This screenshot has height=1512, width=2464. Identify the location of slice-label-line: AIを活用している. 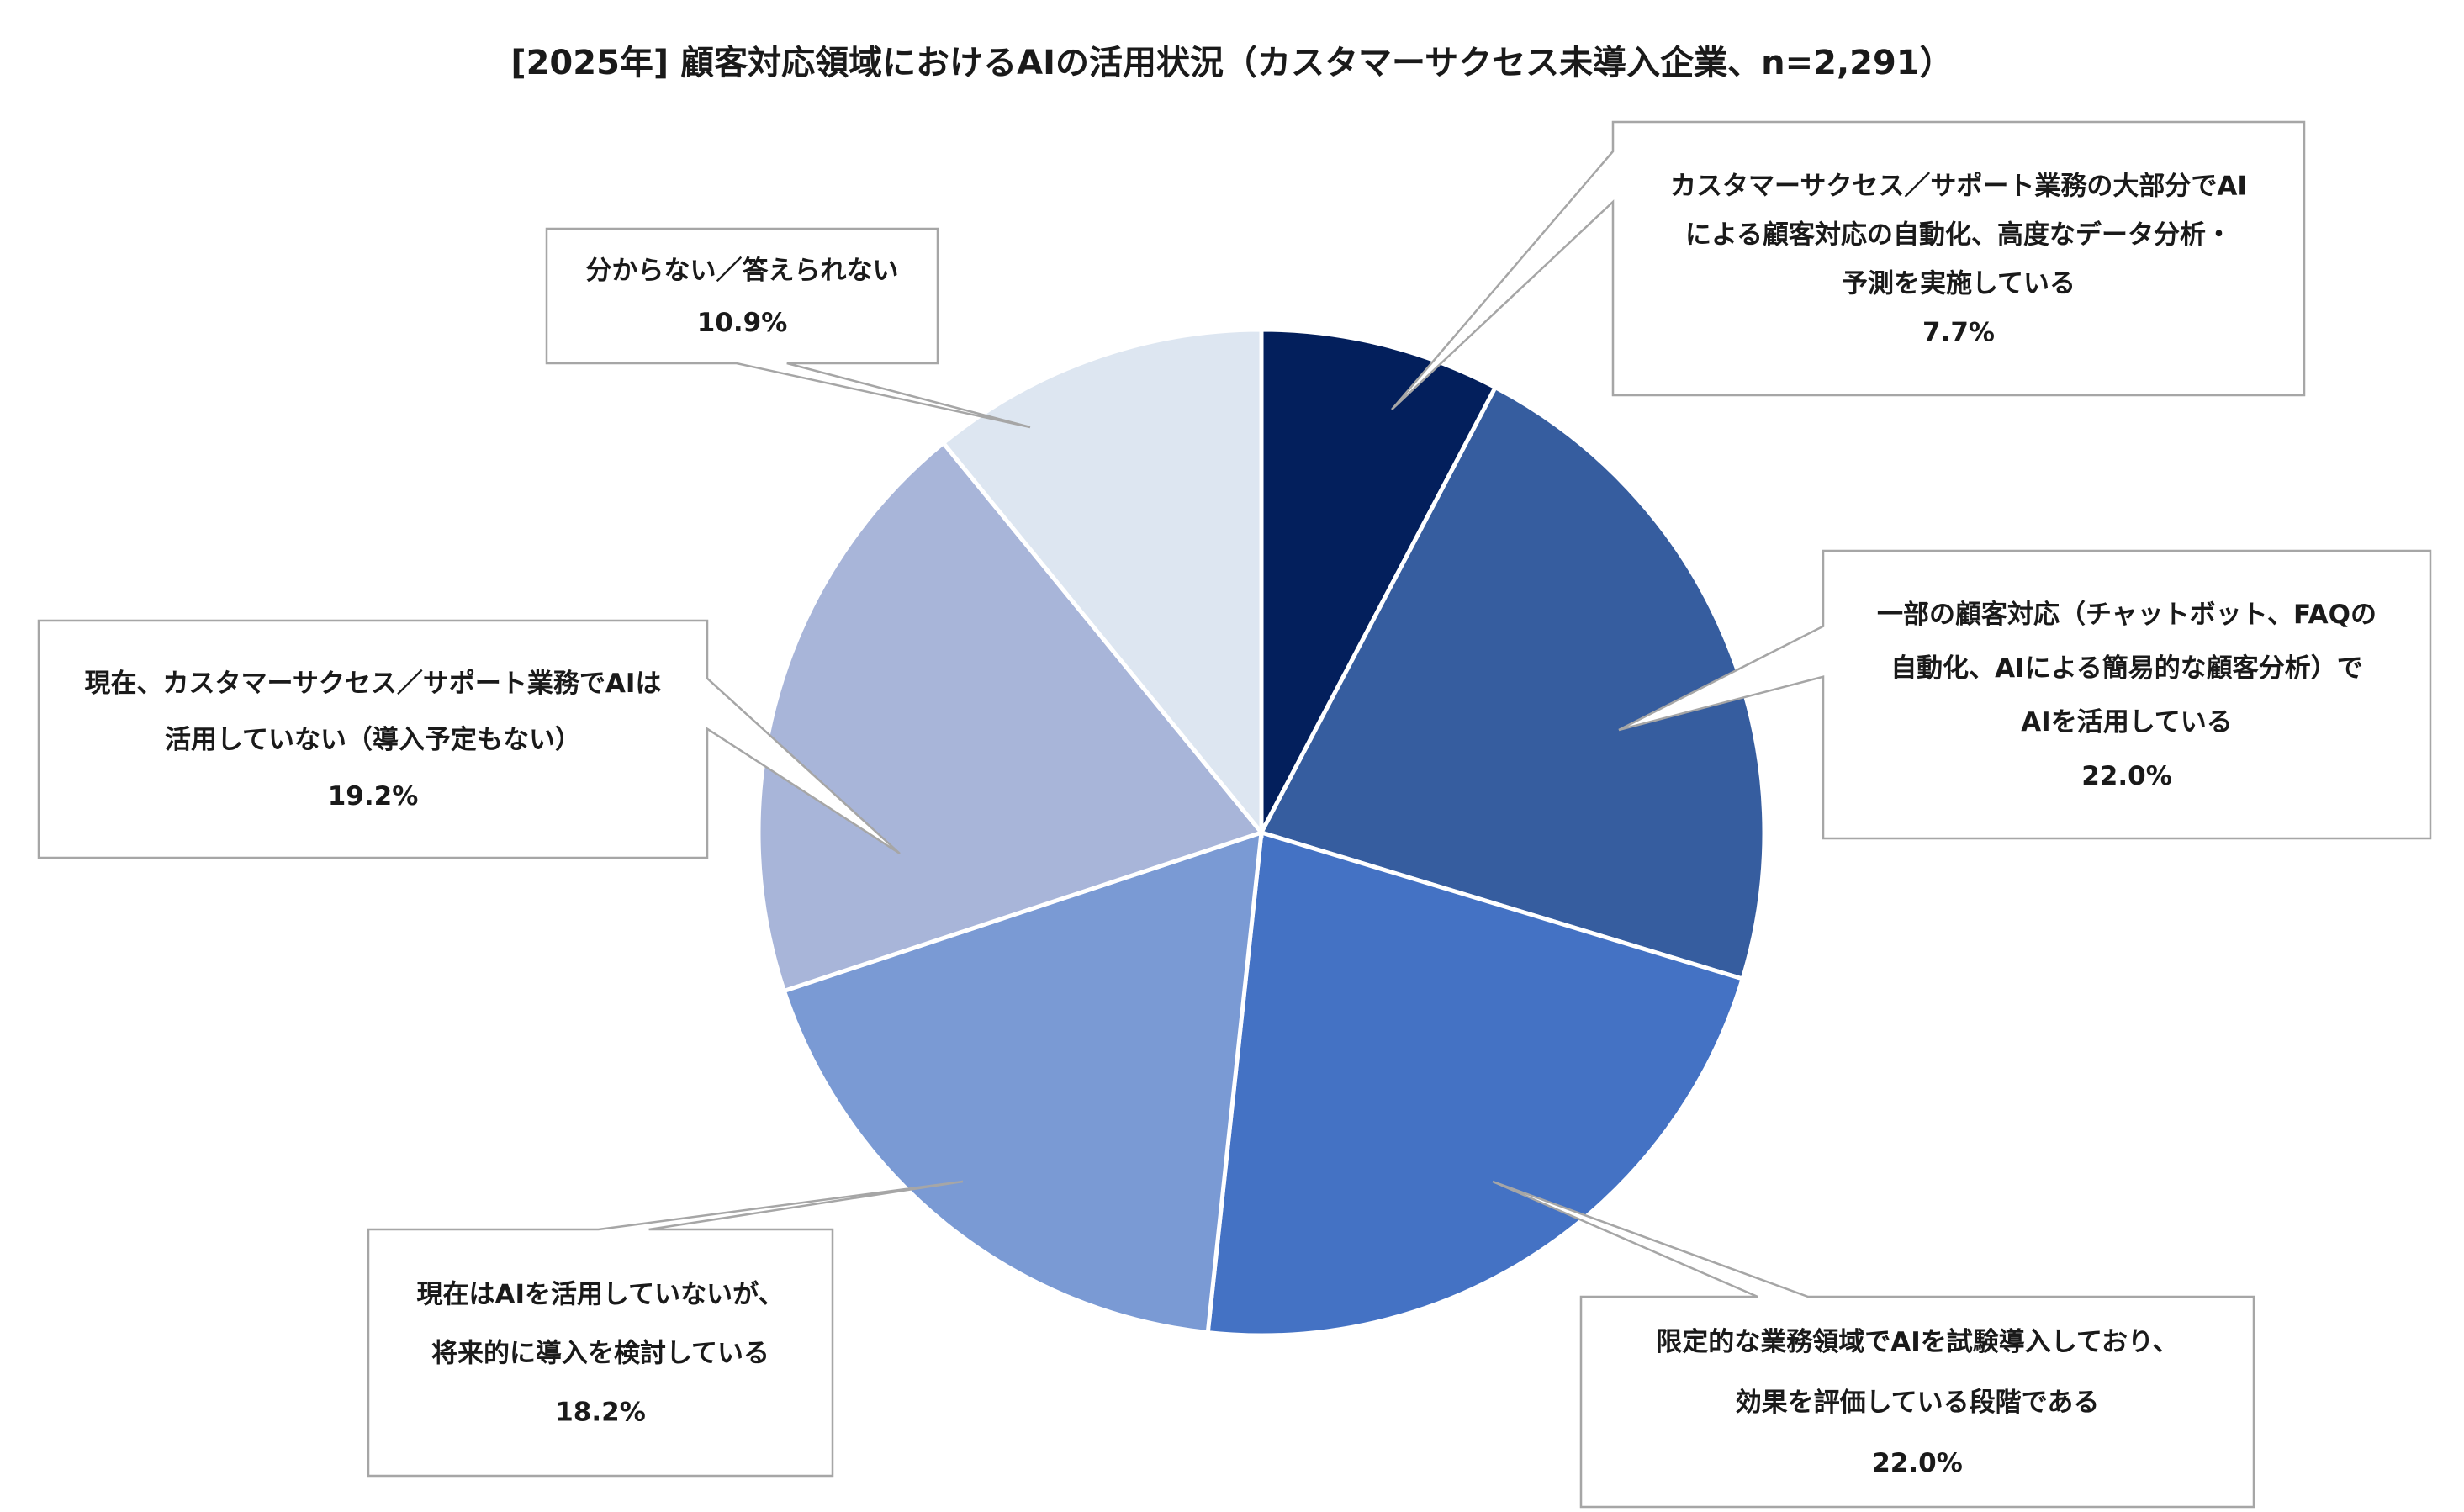
(2127, 722).